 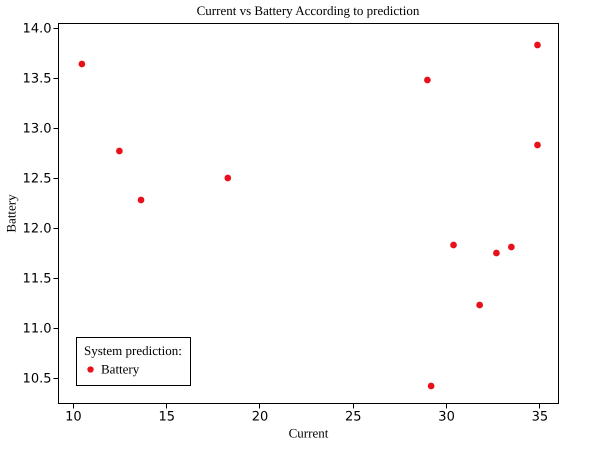 I want to click on x-tick-label: 25, so click(x=353, y=417).